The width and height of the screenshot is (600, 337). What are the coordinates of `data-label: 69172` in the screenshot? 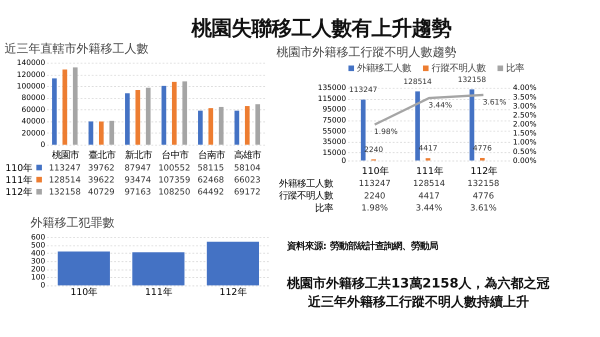 It's located at (247, 191).